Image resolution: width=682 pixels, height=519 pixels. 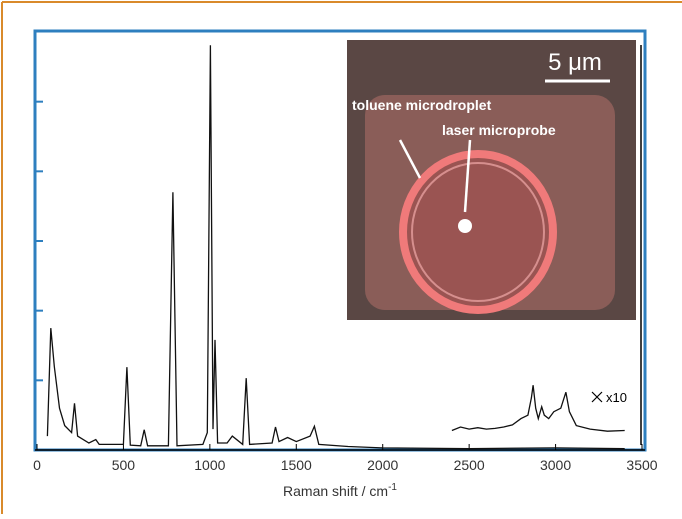 I want to click on arrow-droplet, so click(x=410, y=159).